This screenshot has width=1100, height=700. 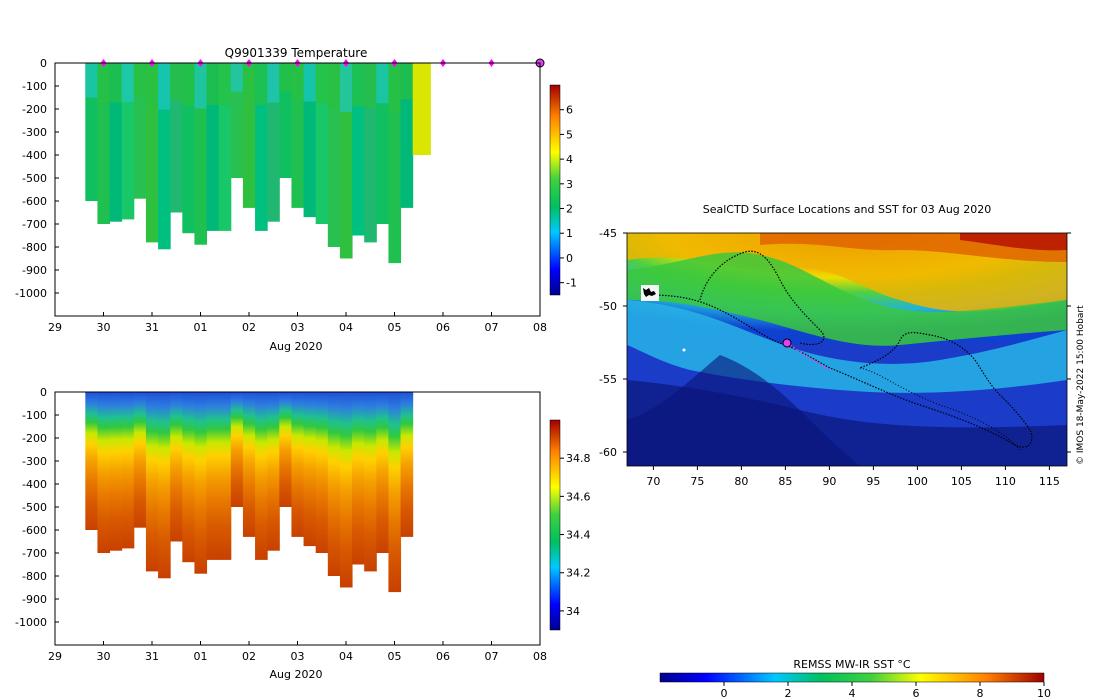 What do you see at coordinates (296, 674) in the screenshot?
I see `salinity-x-label: Aug 2020` at bounding box center [296, 674].